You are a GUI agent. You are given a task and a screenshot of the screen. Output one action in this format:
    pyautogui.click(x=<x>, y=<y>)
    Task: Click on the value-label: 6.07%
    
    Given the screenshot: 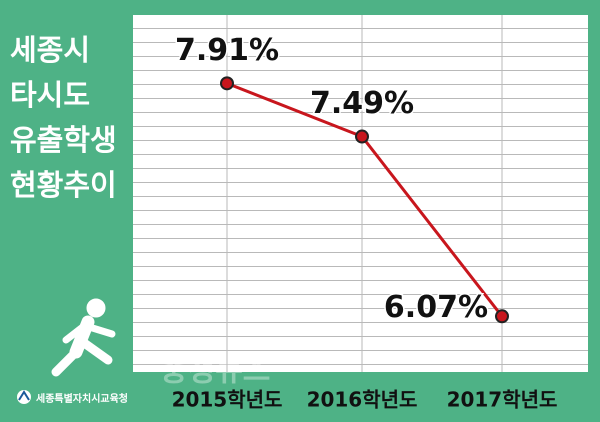 What is the action you would take?
    pyautogui.click(x=436, y=307)
    